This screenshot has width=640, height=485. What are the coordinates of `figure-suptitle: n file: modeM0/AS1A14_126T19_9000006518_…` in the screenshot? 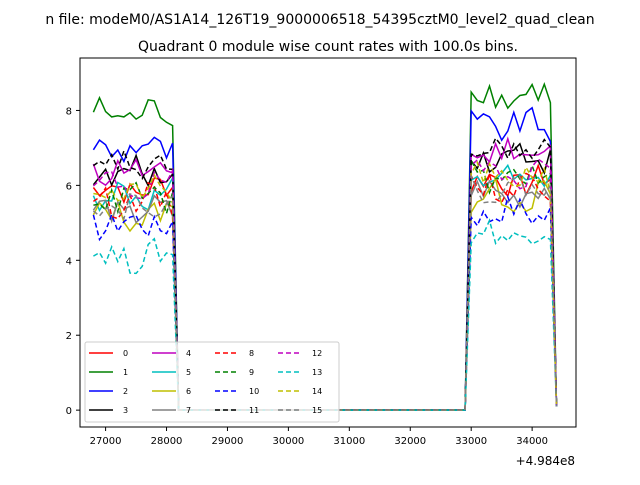 It's located at (319, 20).